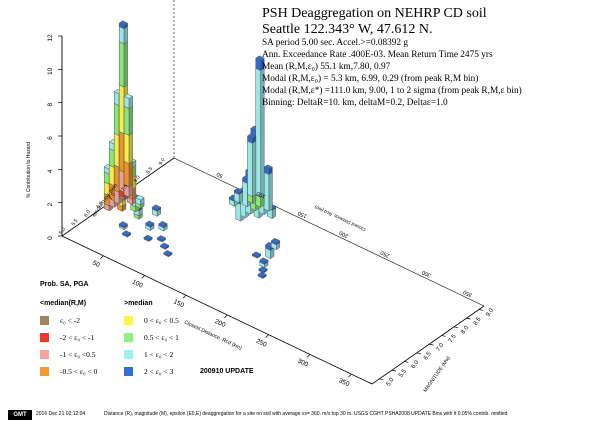 The width and height of the screenshot is (595, 424). I want to click on z-tick-label: 12, so click(50, 38).